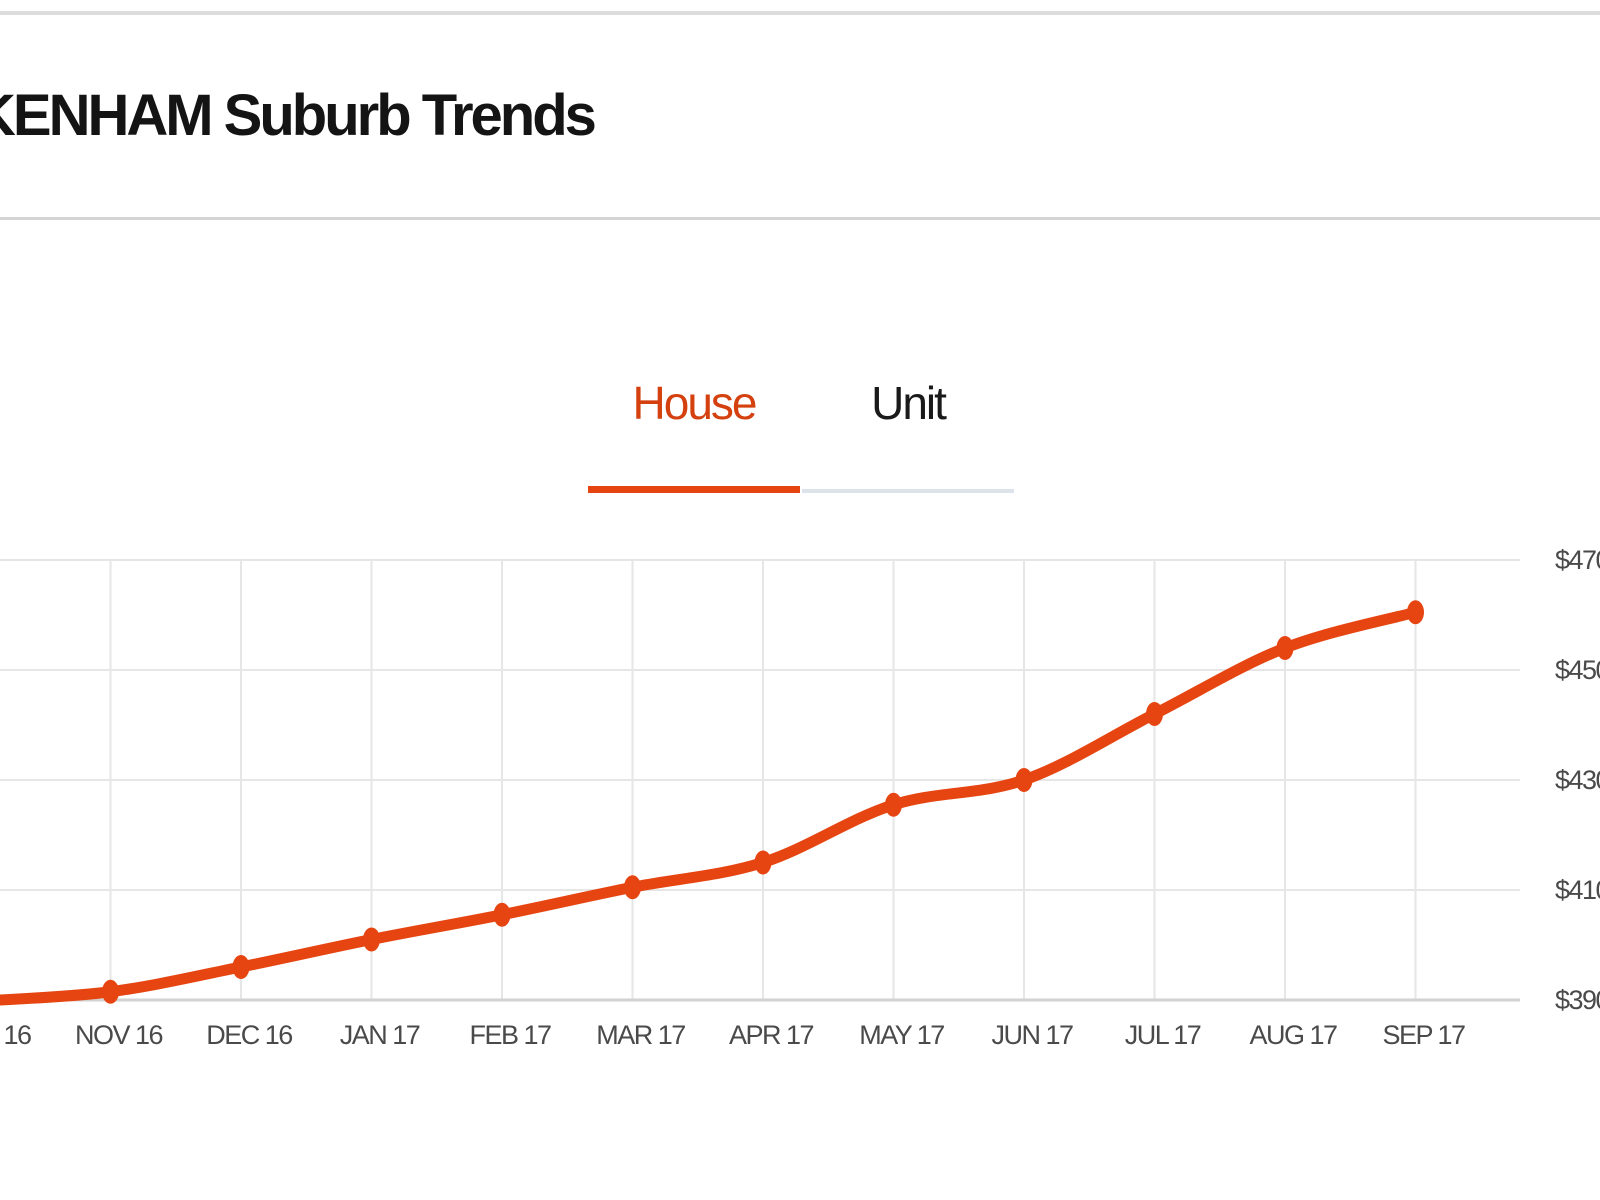 The width and height of the screenshot is (1600, 1200). Describe the element at coordinates (695, 403) in the screenshot. I see `tab-house-label: House` at that location.